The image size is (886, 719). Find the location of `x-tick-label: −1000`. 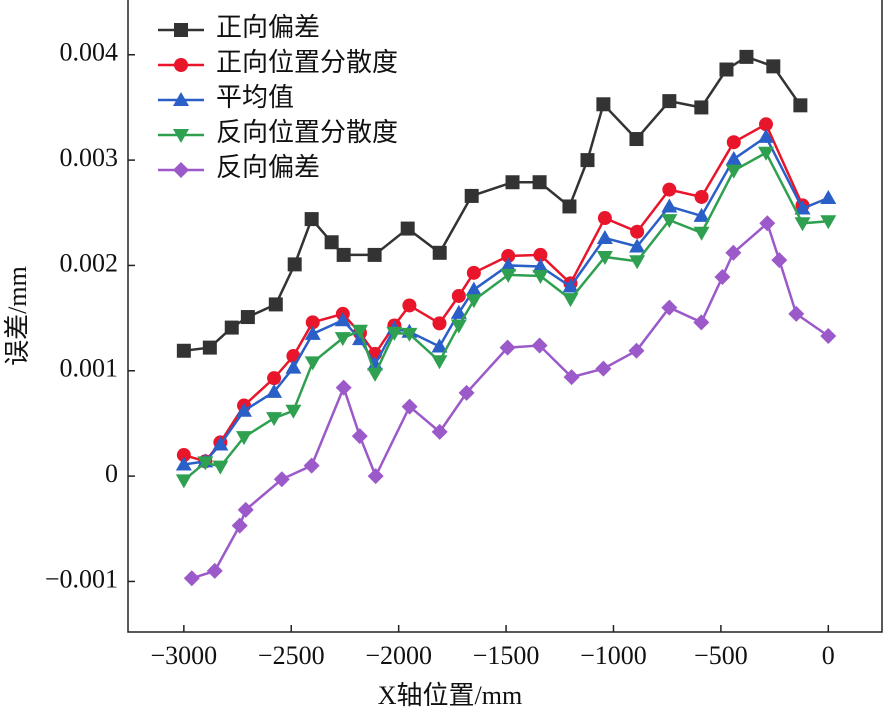

x-tick-label: −1000 is located at coordinates (613, 655).